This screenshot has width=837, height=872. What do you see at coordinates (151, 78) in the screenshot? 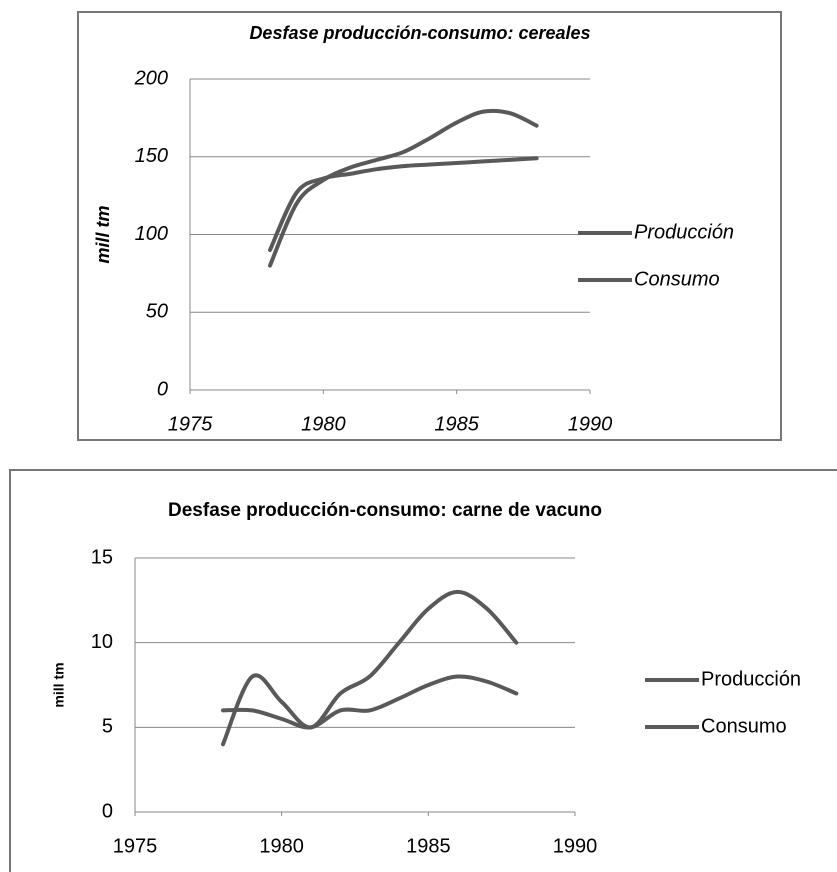
I see `y-tick-label: 200` at bounding box center [151, 78].